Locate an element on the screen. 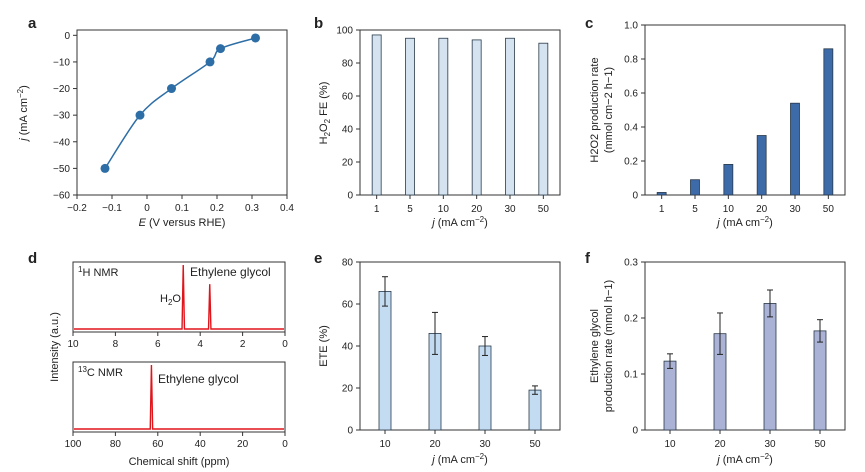 The width and height of the screenshot is (865, 472). chart-e-y-axis-label: ETE (%) is located at coordinates (324, 346).